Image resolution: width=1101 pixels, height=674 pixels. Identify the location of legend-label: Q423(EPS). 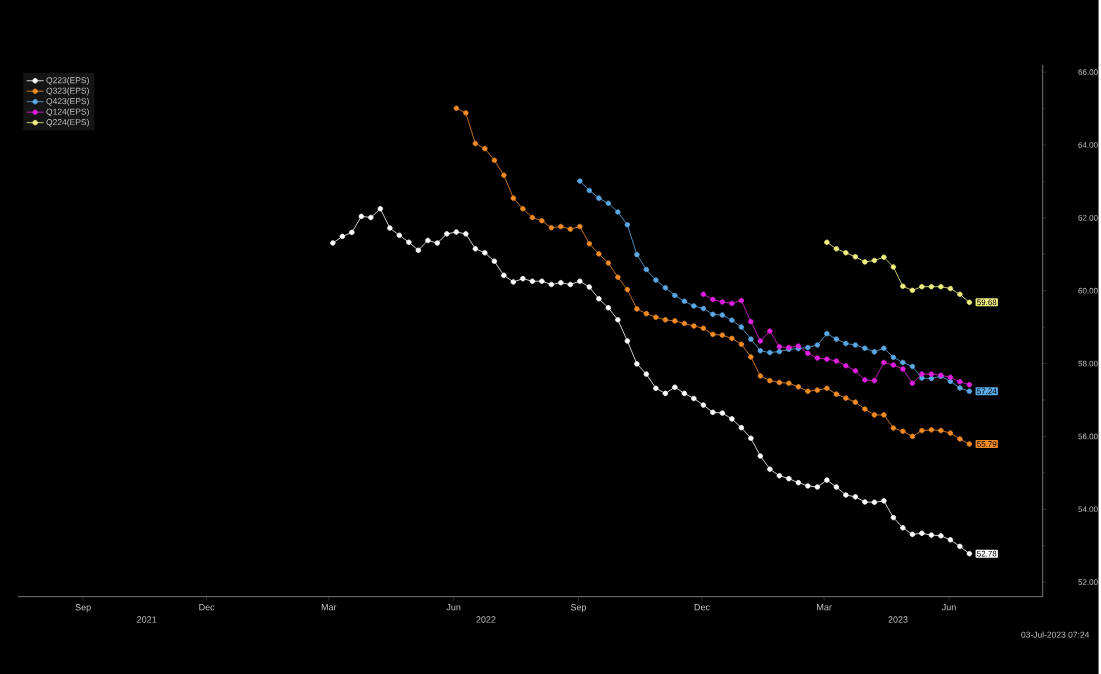
(67, 101).